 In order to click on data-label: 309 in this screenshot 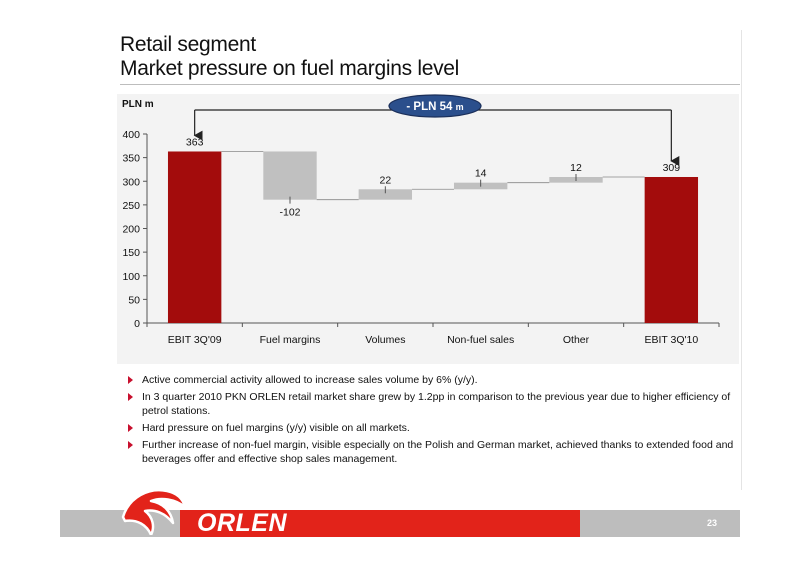, I will do `click(672, 168)`.